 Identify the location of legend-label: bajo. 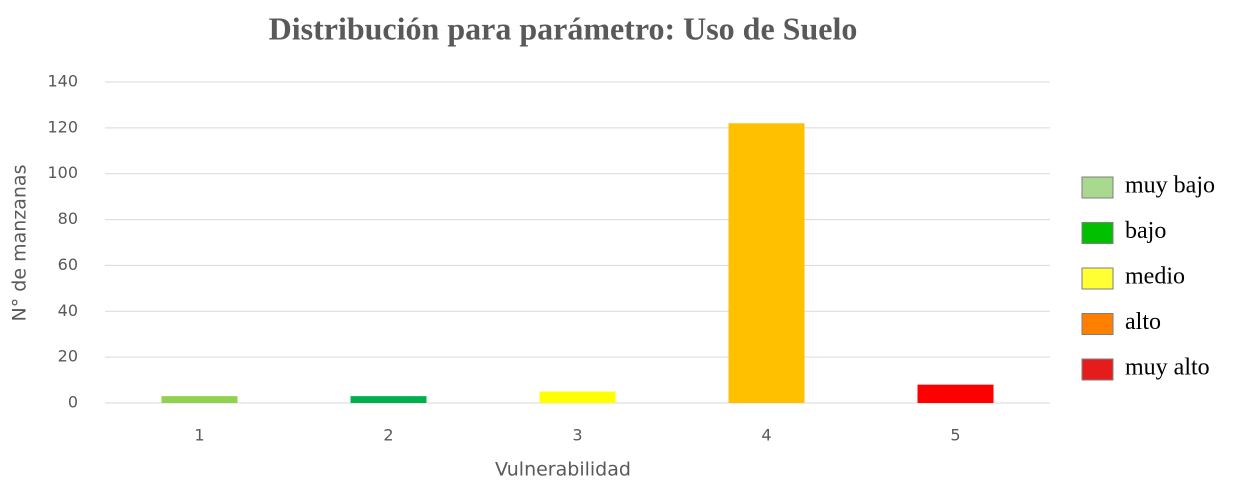
(1145, 231).